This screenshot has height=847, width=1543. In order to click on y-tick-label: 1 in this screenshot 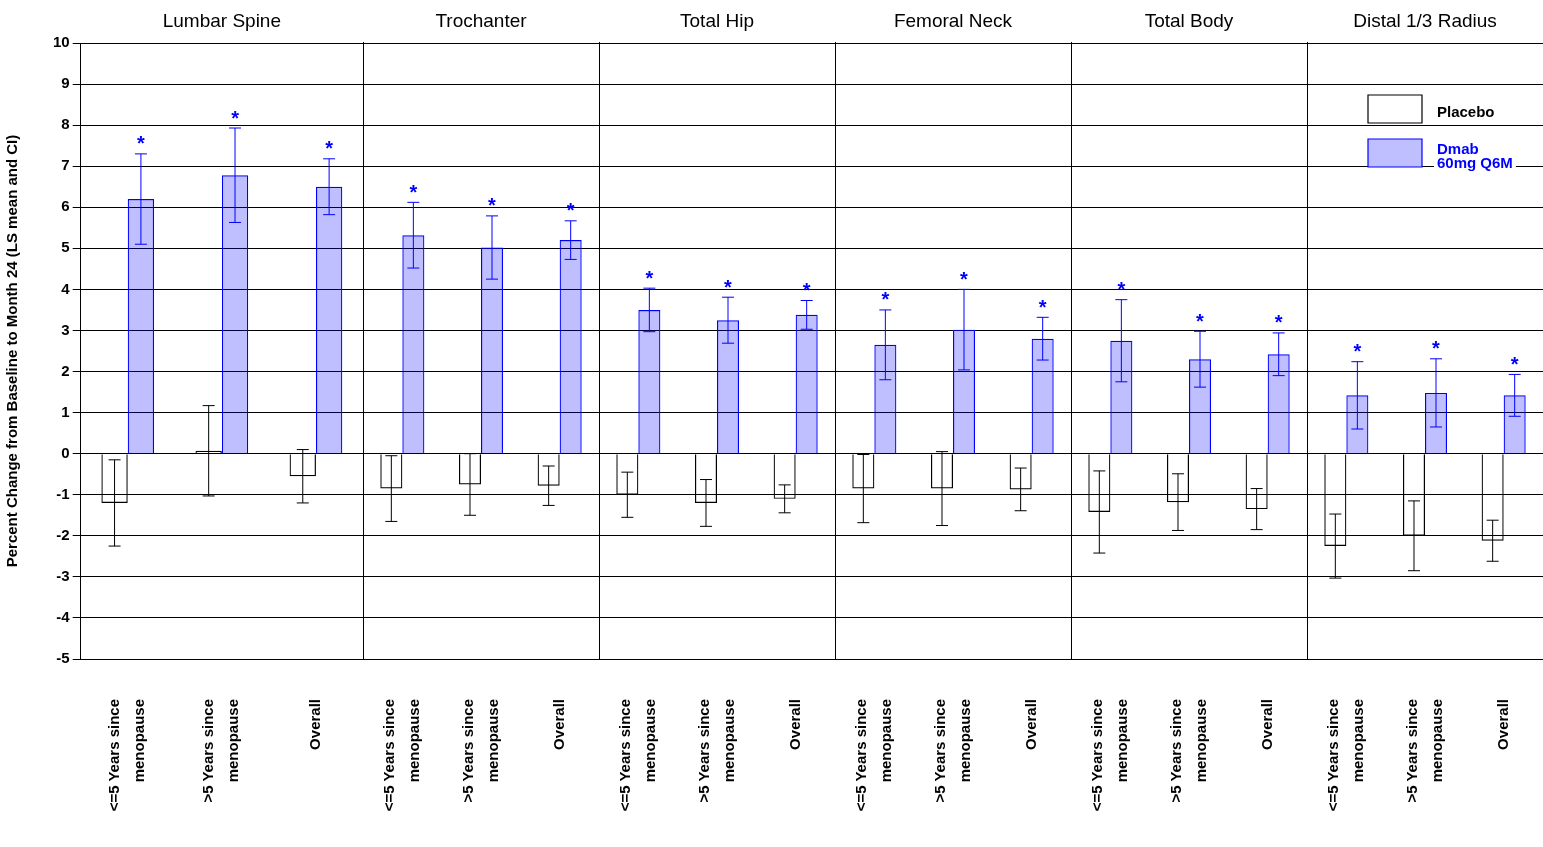, I will do `click(65, 411)`.